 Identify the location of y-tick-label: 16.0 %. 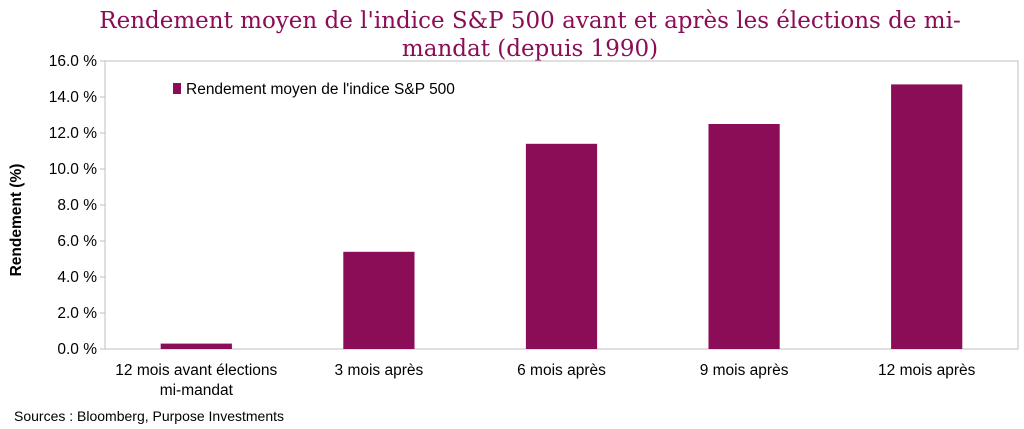
(73, 61).